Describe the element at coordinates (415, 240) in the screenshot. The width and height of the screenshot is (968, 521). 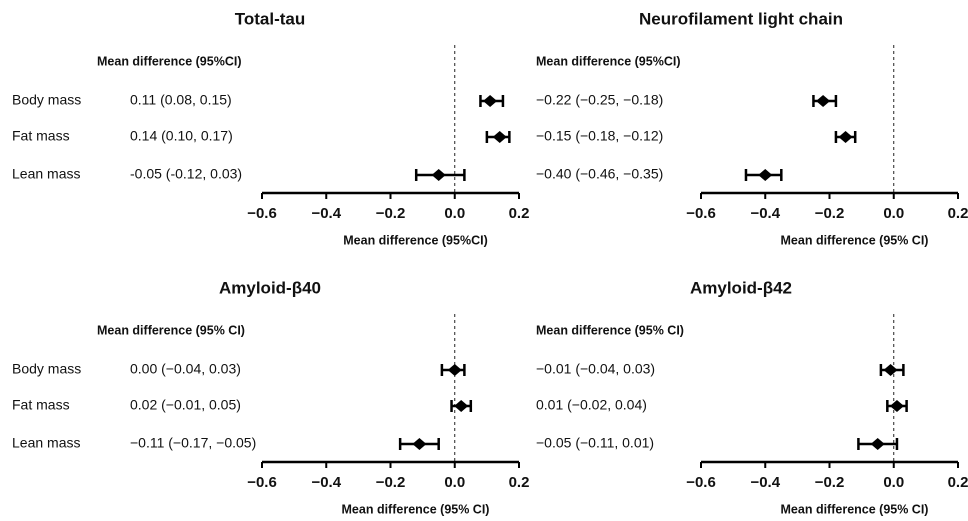
I see `x-axis-label: Mean difference (95%CI)` at that location.